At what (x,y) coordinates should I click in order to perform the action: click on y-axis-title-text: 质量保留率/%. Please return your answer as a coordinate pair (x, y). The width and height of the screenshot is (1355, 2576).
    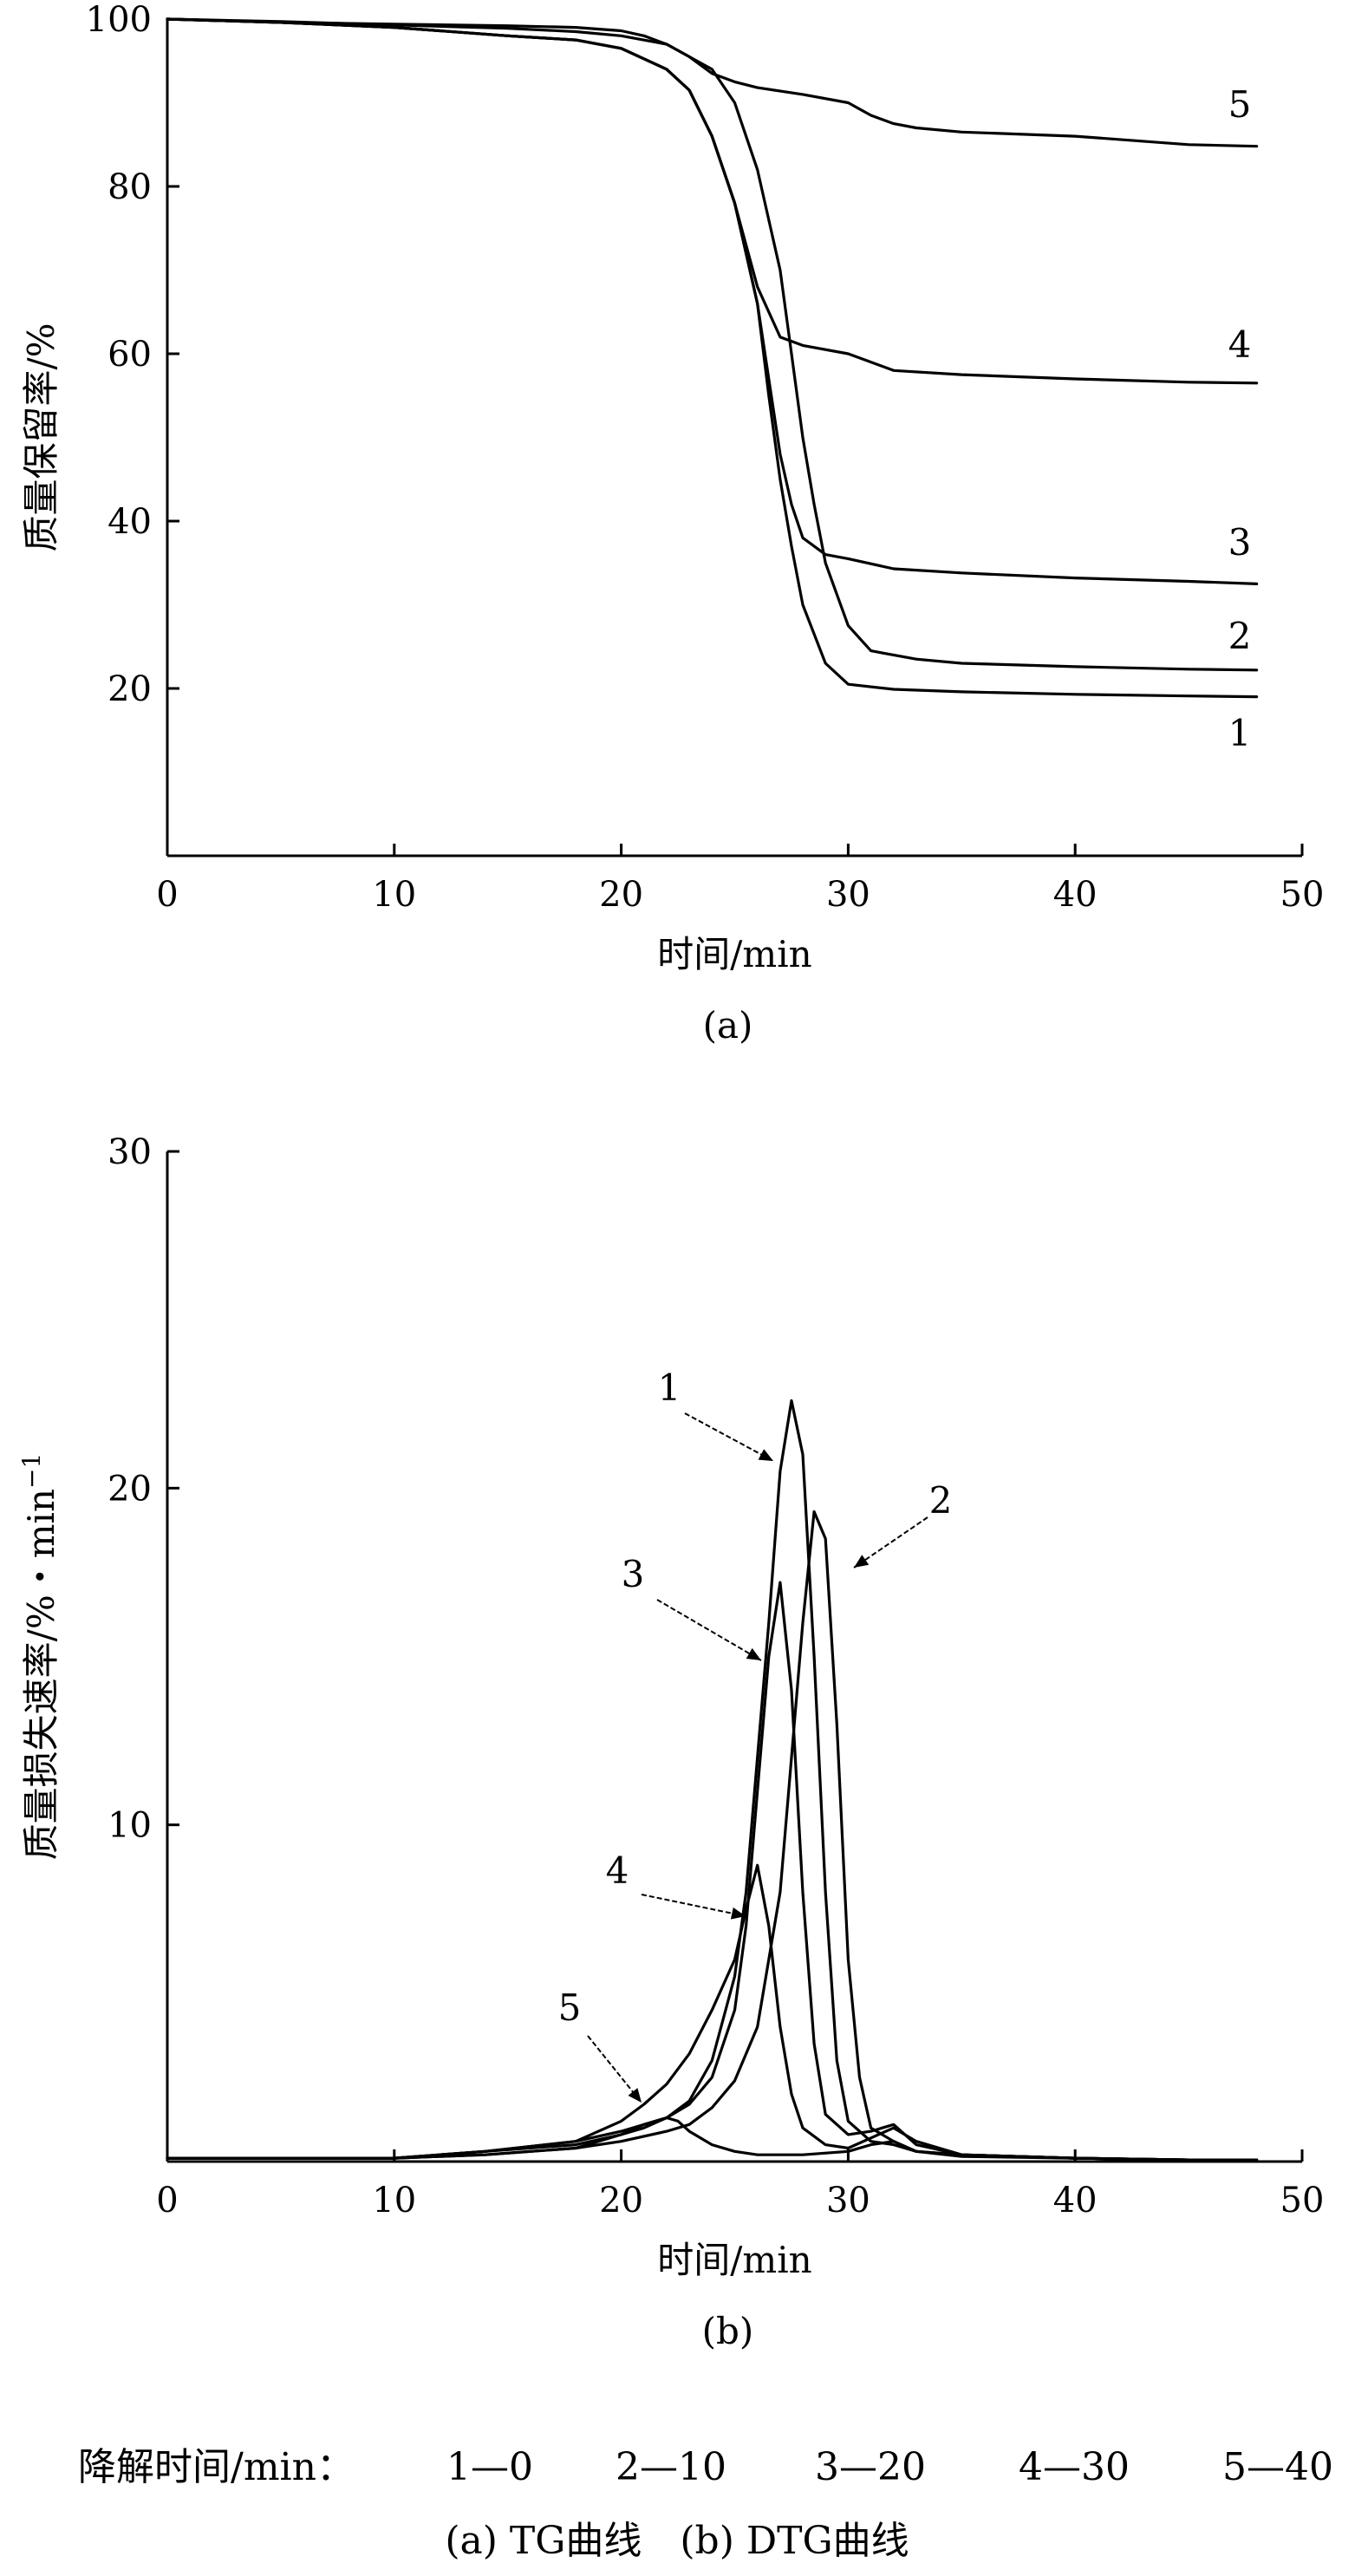
    Looking at the image, I should click on (41, 437).